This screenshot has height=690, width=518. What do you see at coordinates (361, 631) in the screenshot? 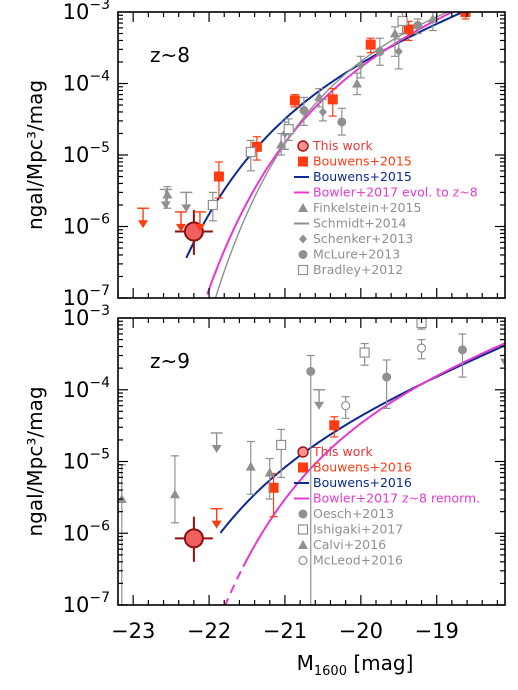
I see `x-tick-label: −20` at bounding box center [361, 631].